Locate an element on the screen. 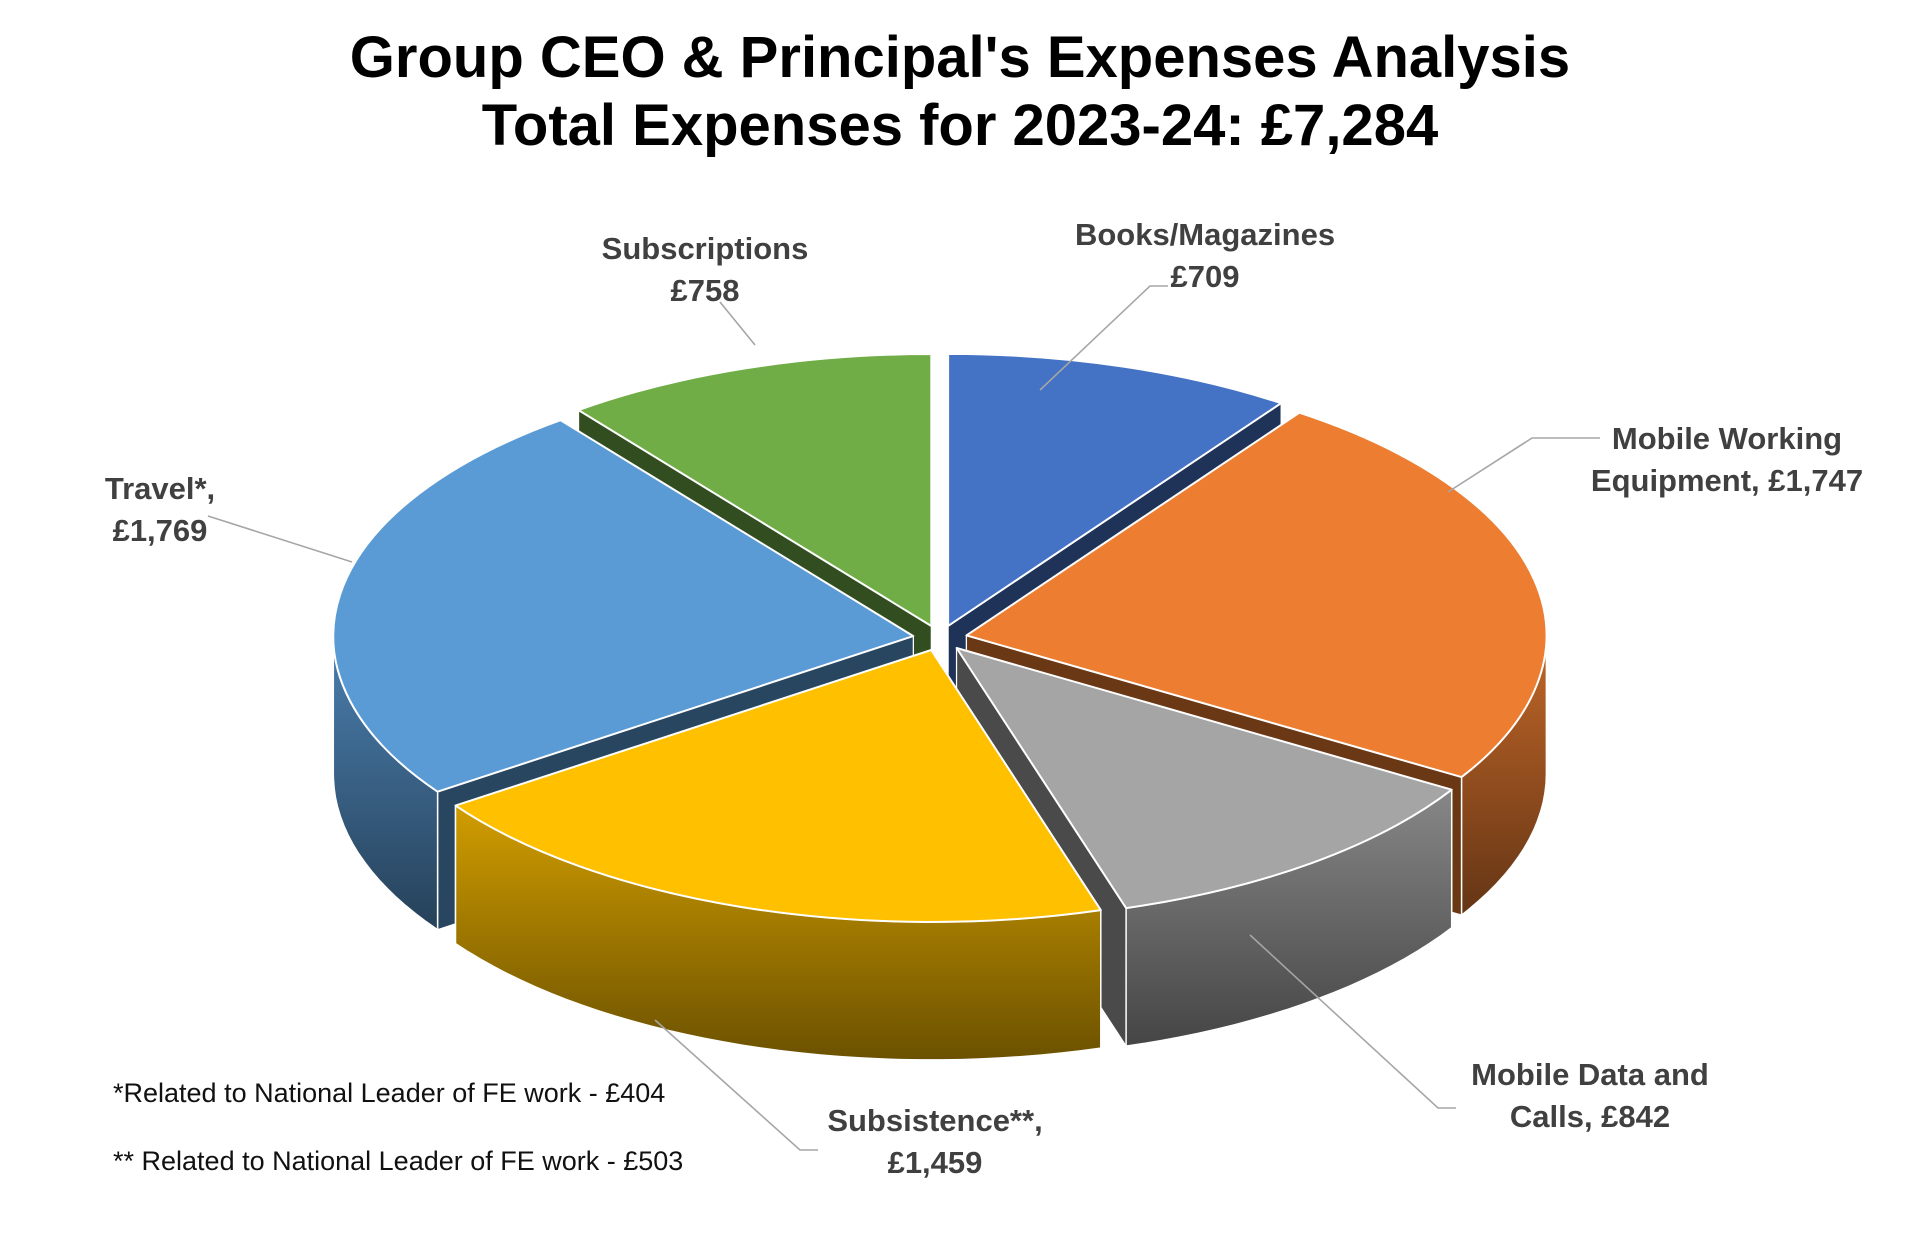 Image resolution: width=1920 pixels, height=1245 pixels. slice-label-name: Mobile Data and is located at coordinates (1590, 1074).